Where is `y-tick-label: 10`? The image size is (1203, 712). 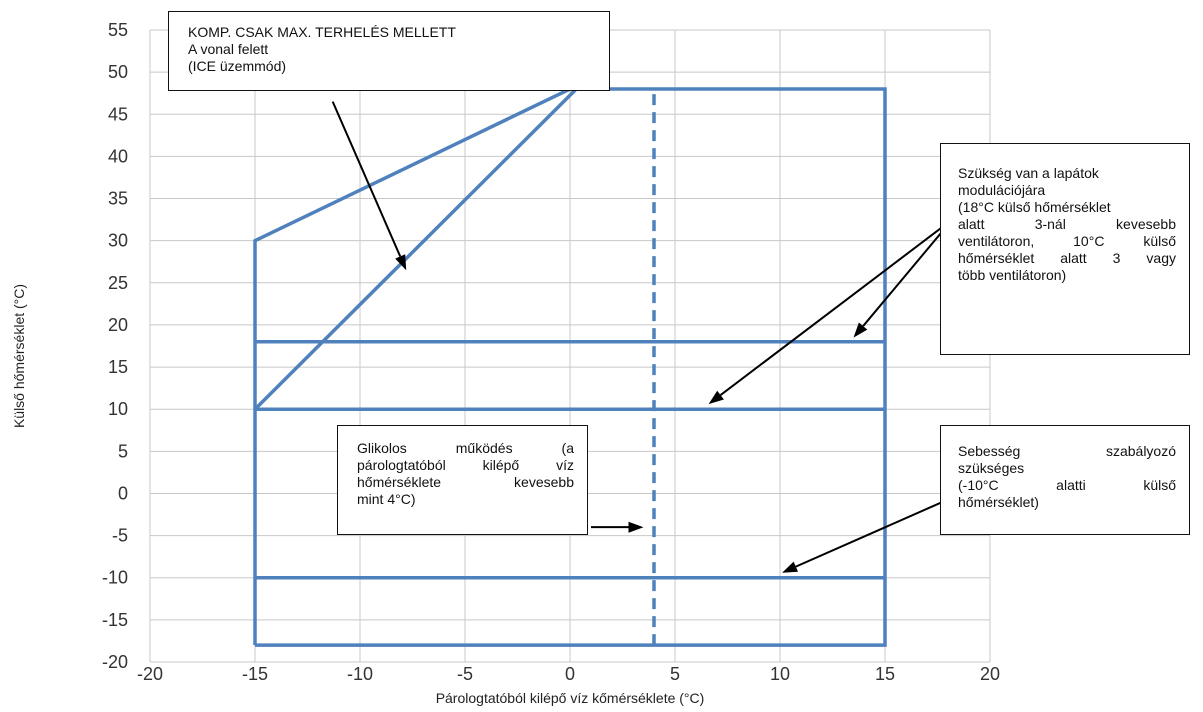
y-tick-label: 10 is located at coordinates (118, 409).